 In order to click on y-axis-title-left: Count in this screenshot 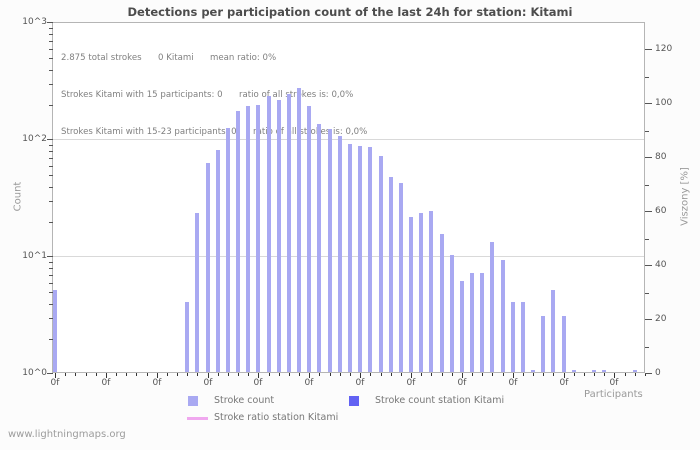, I will do `click(18, 196)`.